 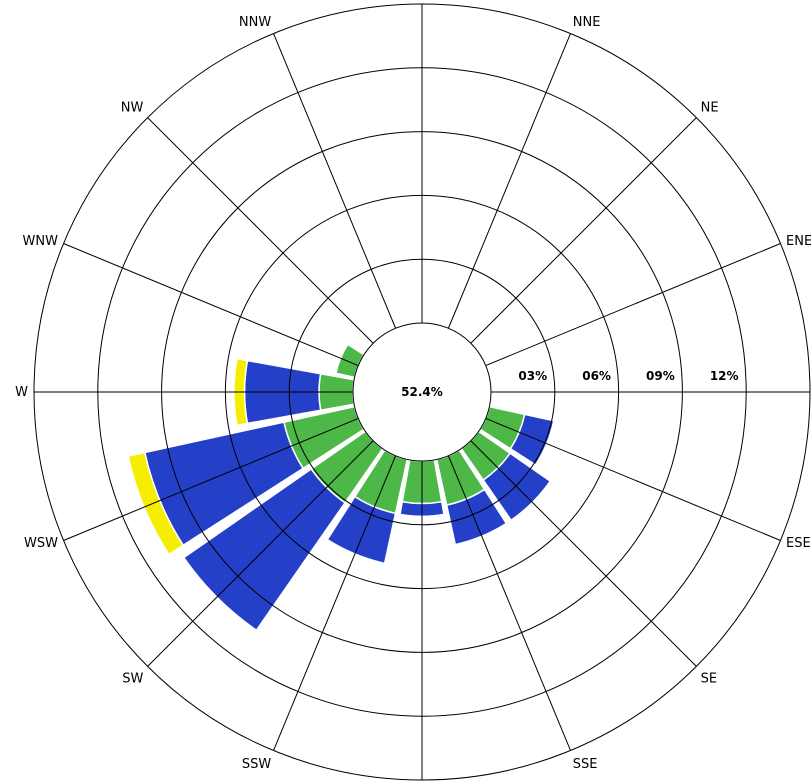 What do you see at coordinates (583, 553) in the screenshot?
I see `spoke-se` at bounding box center [583, 553].